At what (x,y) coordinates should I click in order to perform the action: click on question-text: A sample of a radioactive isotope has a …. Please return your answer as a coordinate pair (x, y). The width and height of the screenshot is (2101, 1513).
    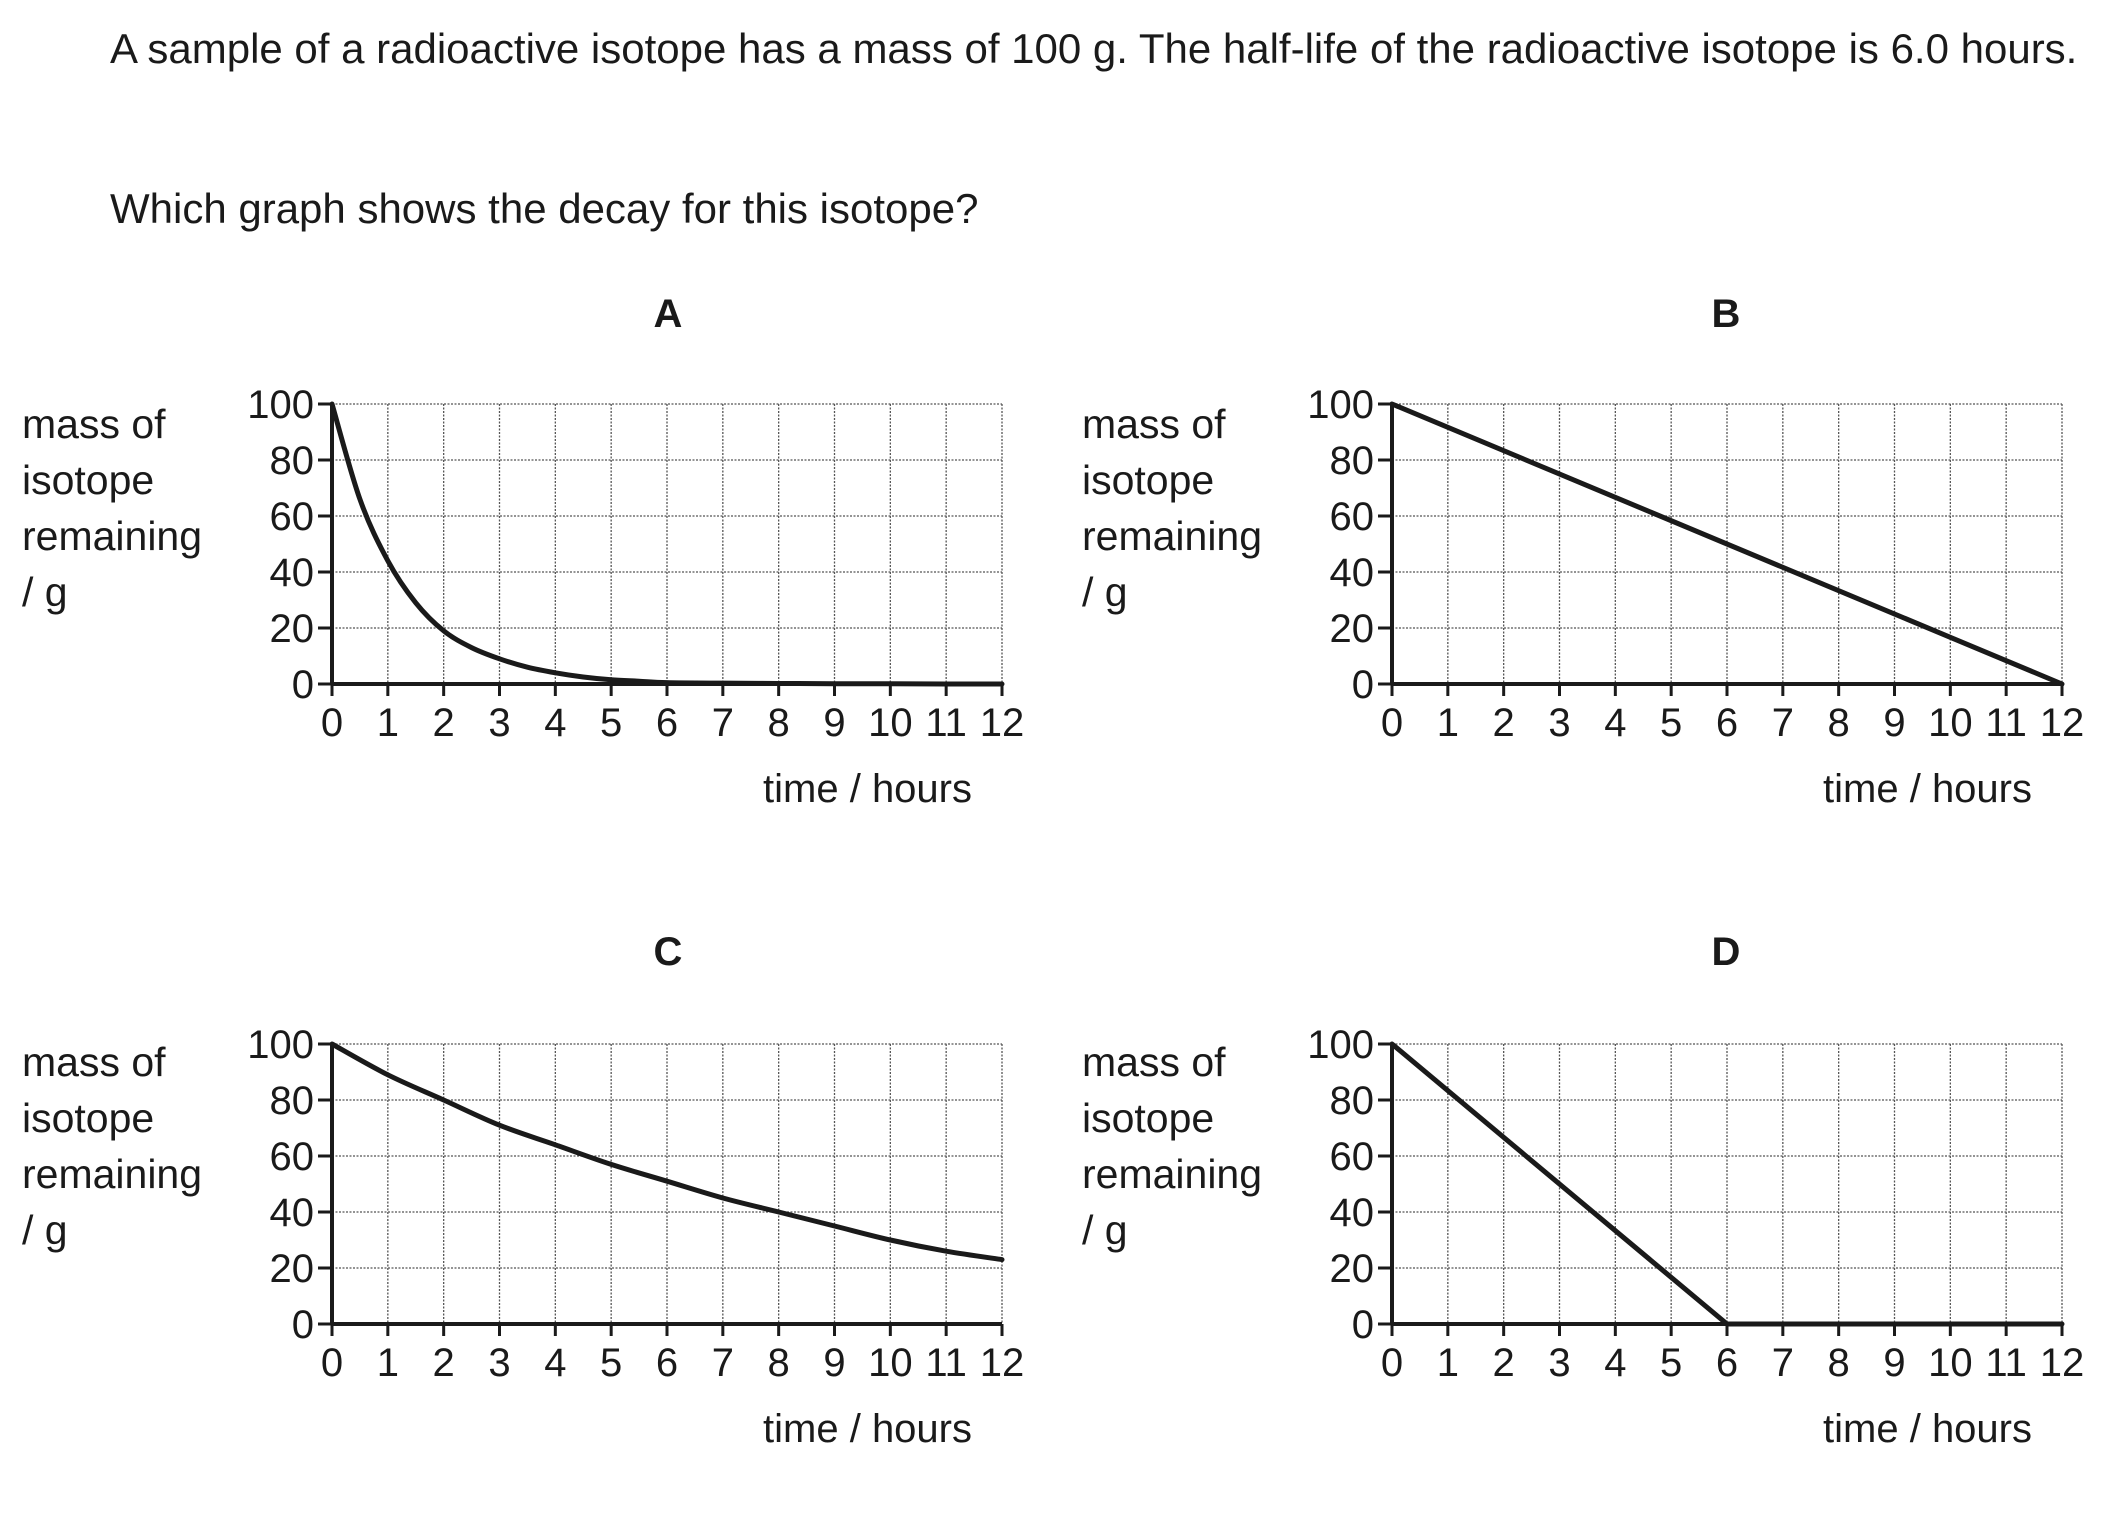
    Looking at the image, I should click on (1094, 48).